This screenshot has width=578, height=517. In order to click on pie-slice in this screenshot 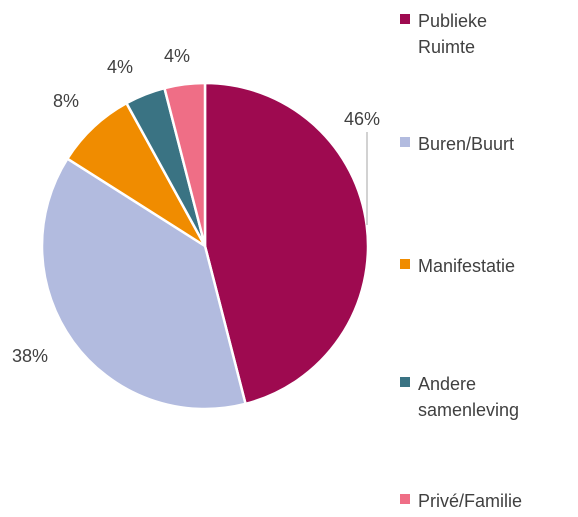, I will do `click(184, 164)`.